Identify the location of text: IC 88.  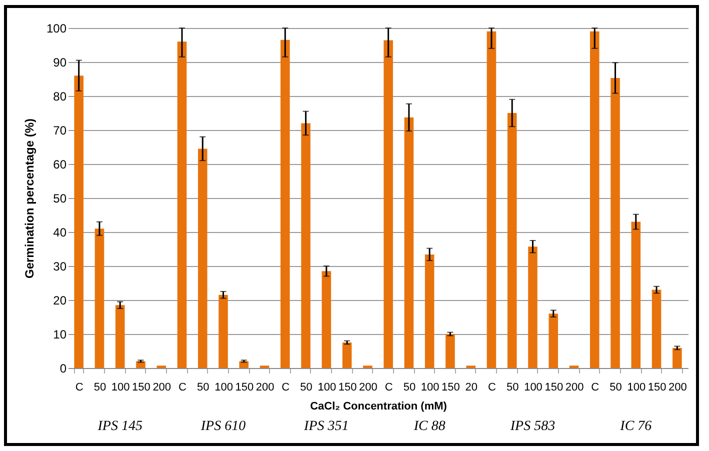
(429, 426).